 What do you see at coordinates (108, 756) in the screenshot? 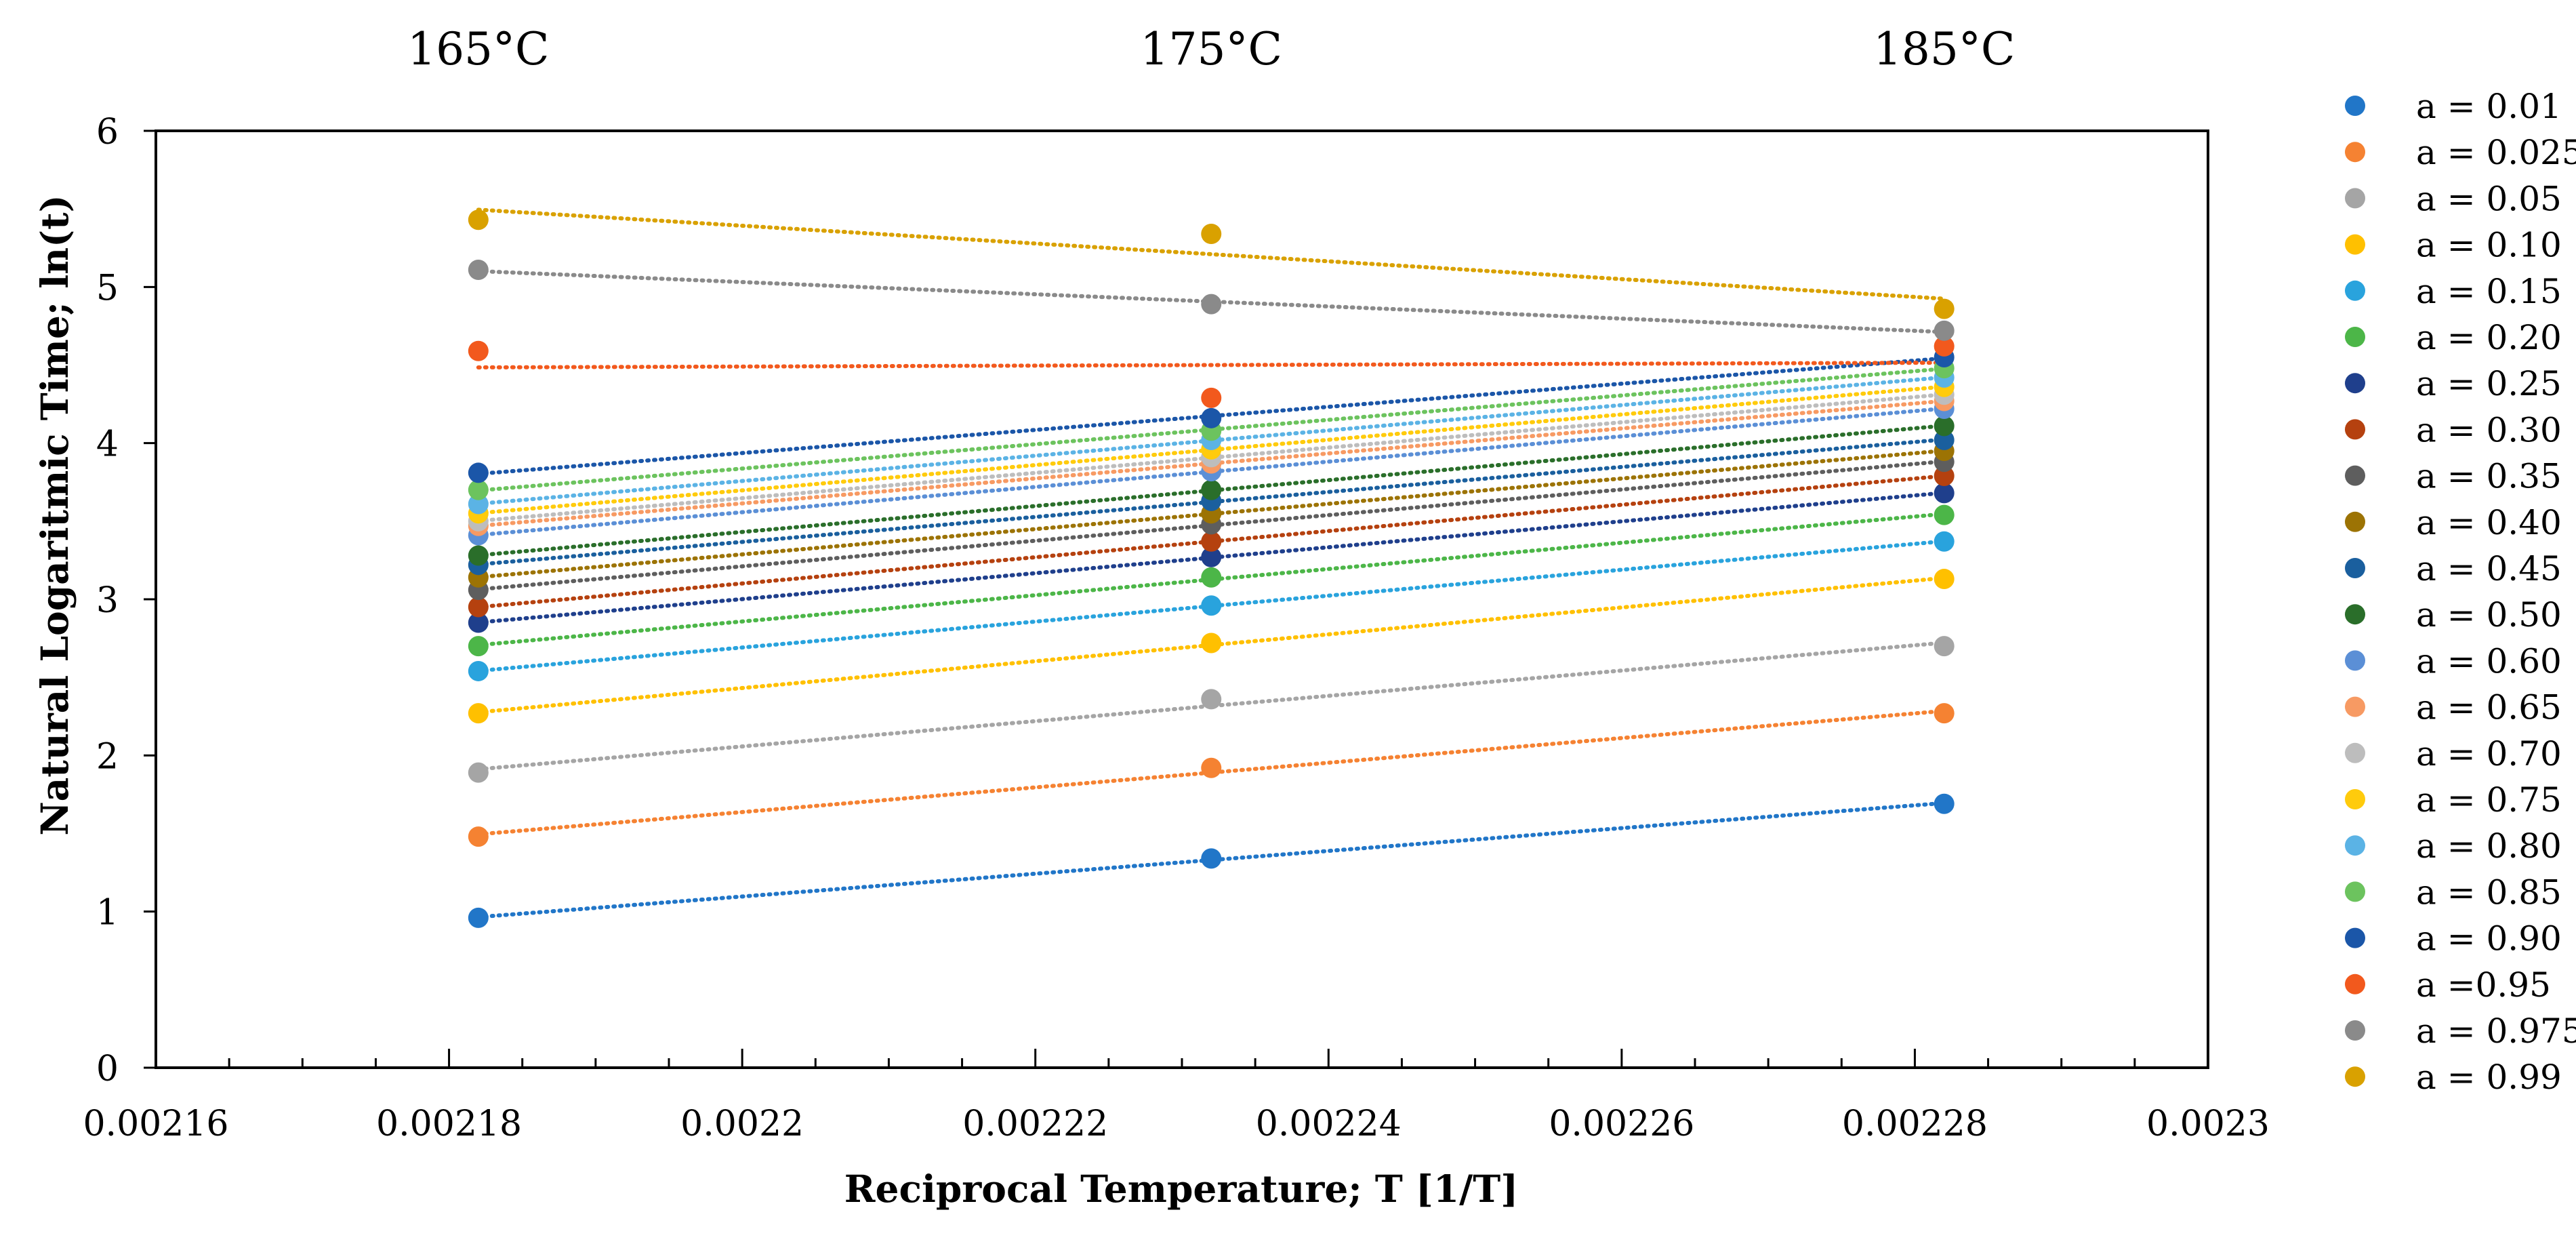
I see `y-tick-label: 2` at bounding box center [108, 756].